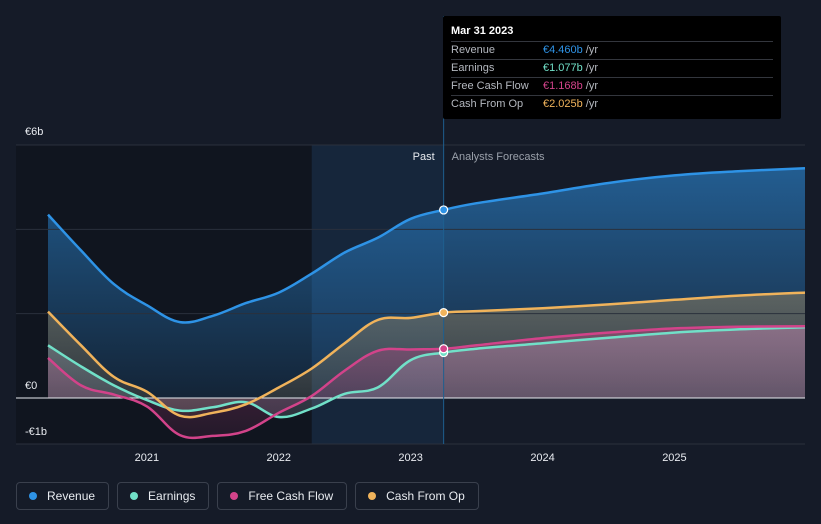 This screenshot has height=524, width=821. I want to click on marker-free-cash-flow, so click(444, 349).